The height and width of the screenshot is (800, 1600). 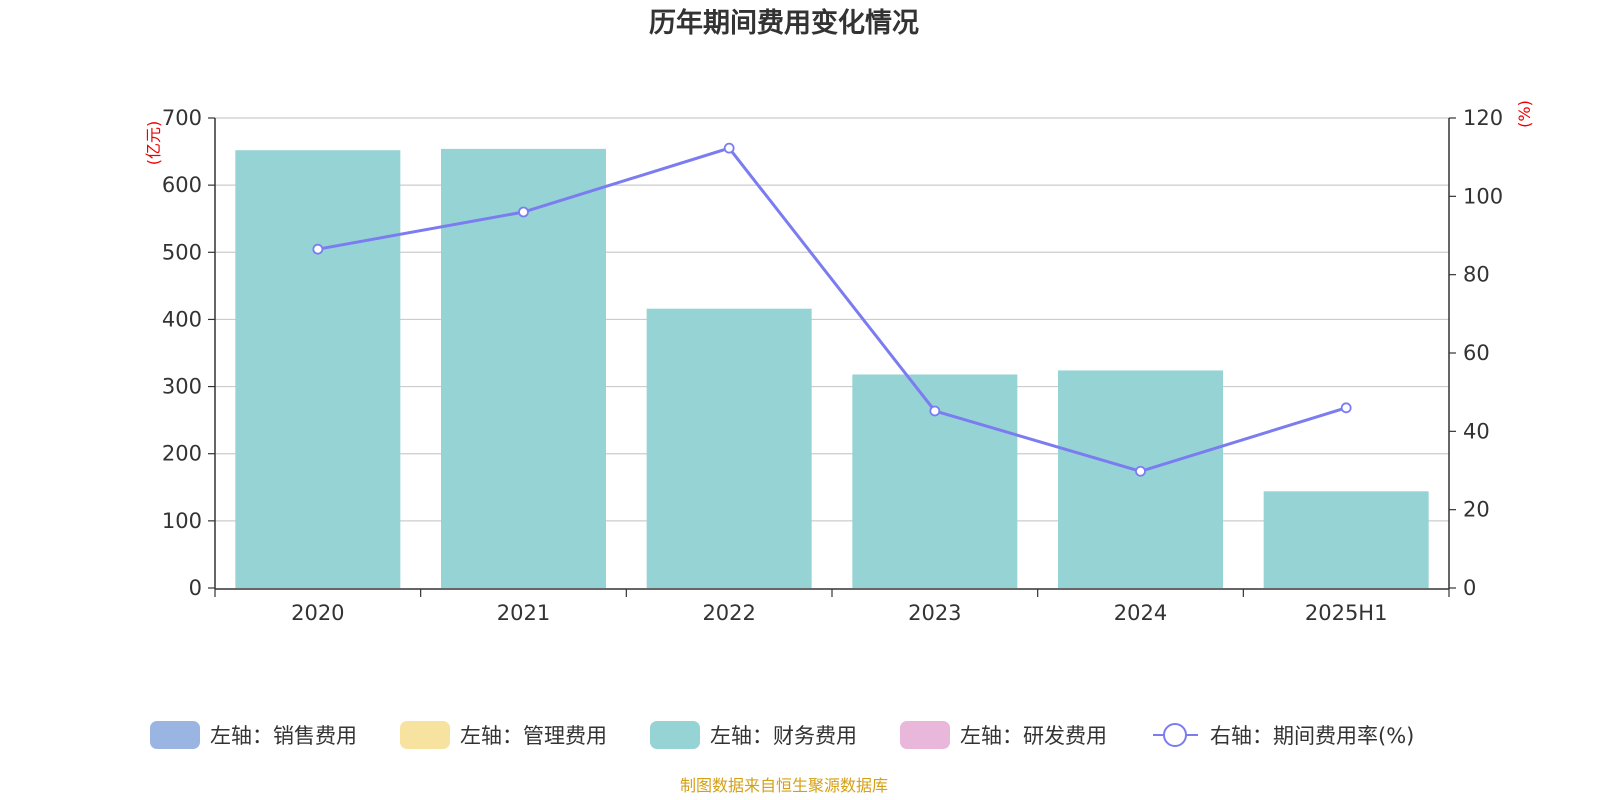 What do you see at coordinates (182, 185) in the screenshot?
I see `left-axis-tick-label: 600` at bounding box center [182, 185].